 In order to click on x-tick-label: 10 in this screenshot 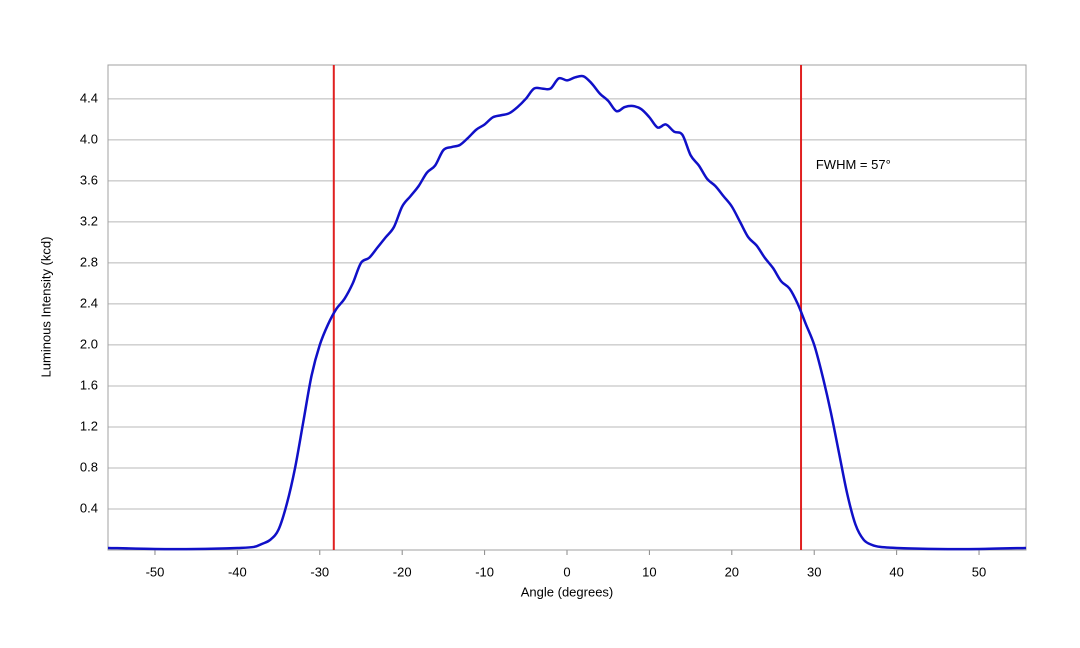, I will do `click(649, 571)`.